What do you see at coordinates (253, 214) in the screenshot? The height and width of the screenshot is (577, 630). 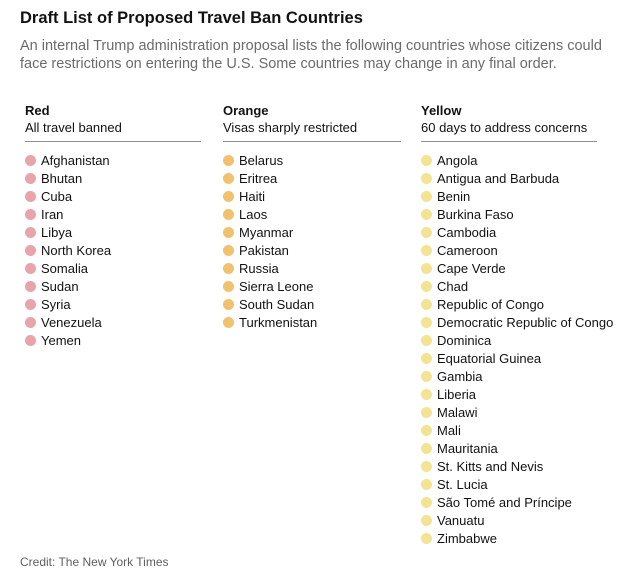 I see `country-name: Laos` at bounding box center [253, 214].